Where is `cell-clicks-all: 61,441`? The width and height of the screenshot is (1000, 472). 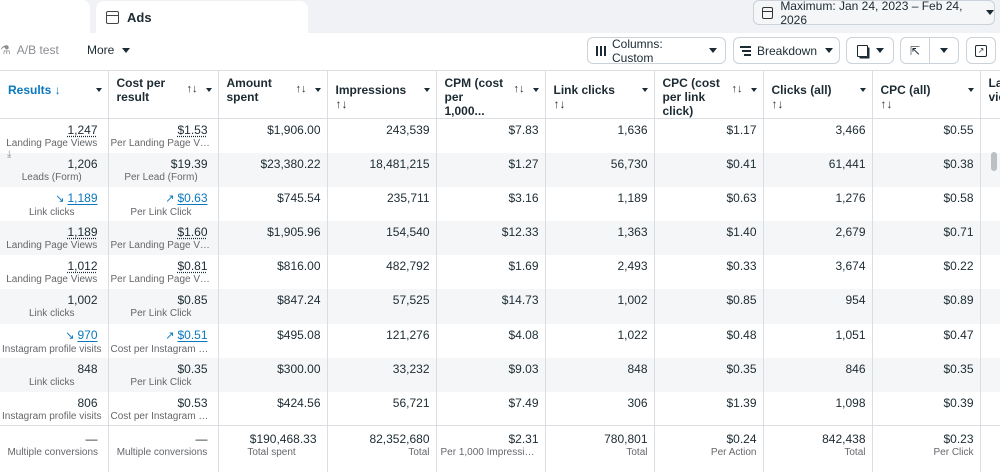
cell-clicks-all: 61,441 is located at coordinates (817, 170).